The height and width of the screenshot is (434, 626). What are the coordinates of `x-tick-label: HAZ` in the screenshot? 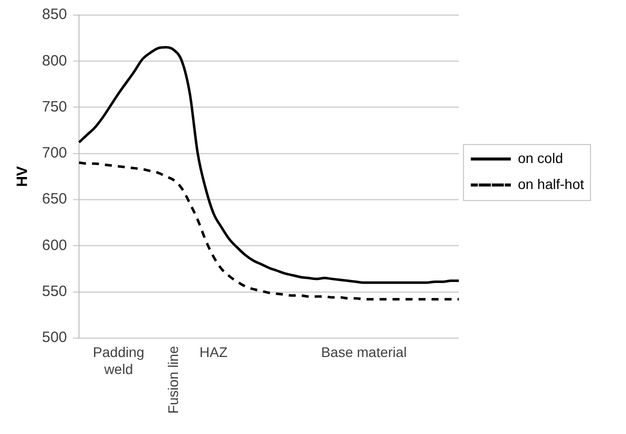 It's located at (214, 352).